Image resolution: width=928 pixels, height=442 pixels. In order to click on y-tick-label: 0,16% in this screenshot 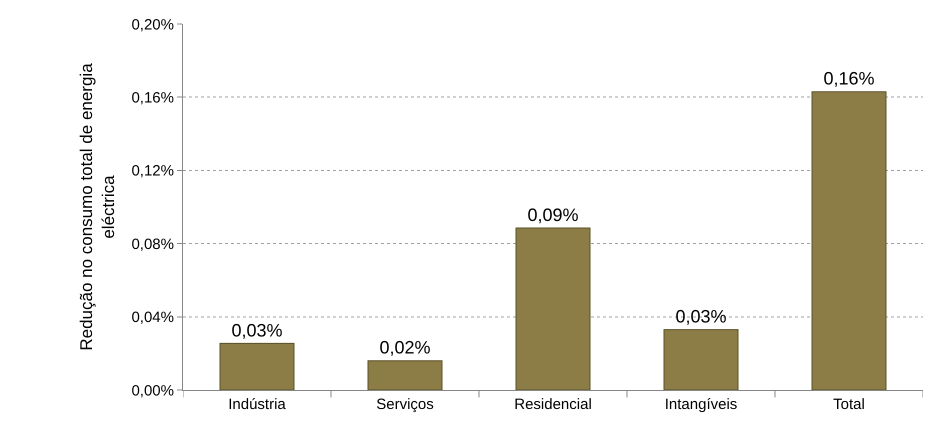, I will do `click(152, 97)`.